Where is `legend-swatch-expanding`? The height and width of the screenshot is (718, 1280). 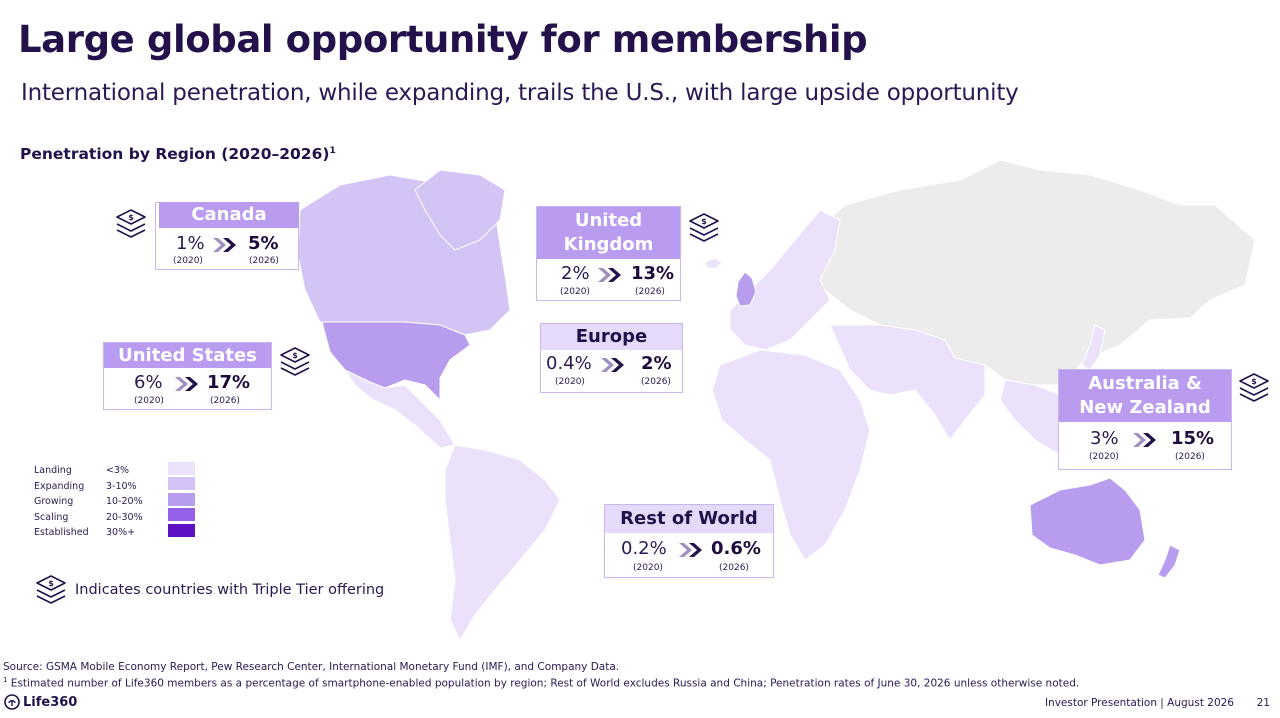
legend-swatch-expanding is located at coordinates (181, 483).